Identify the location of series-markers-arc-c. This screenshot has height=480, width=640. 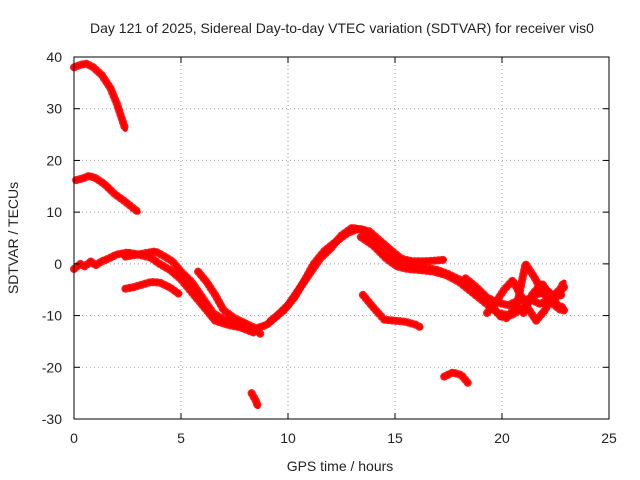
(167, 292).